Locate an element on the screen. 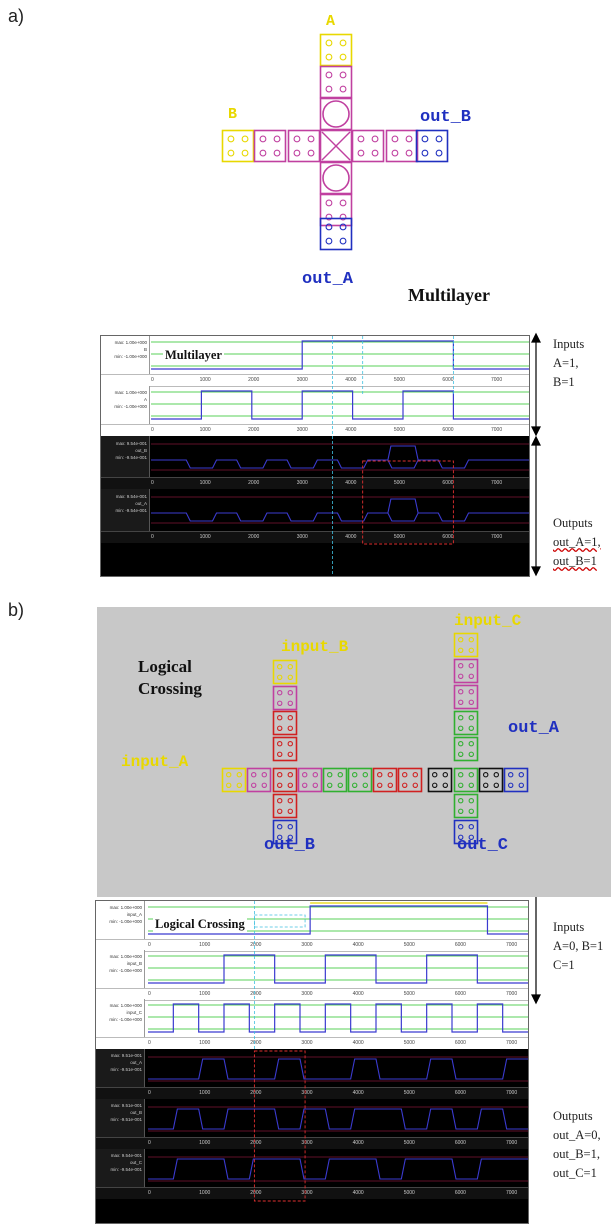 The width and height of the screenshot is (611, 1226). wave-a is located at coordinates (340, 405).